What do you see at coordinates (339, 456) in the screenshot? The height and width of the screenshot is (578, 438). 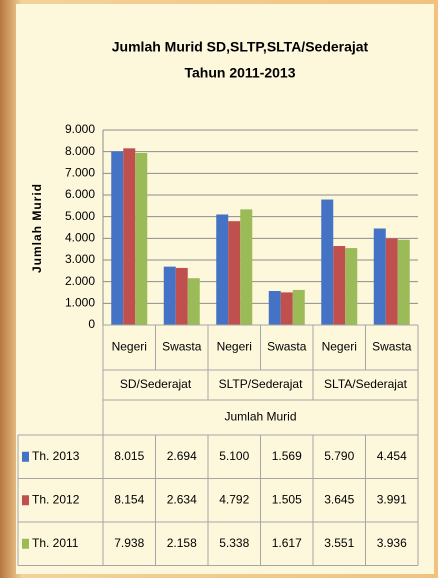 I see `table-cell: 5.790` at bounding box center [339, 456].